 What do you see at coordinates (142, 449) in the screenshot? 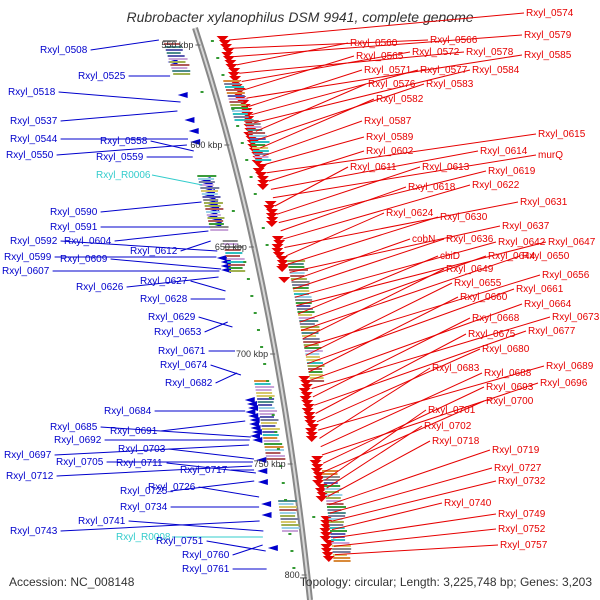
I see `gene-label-reverse: Rxyl_0703` at bounding box center [142, 449].